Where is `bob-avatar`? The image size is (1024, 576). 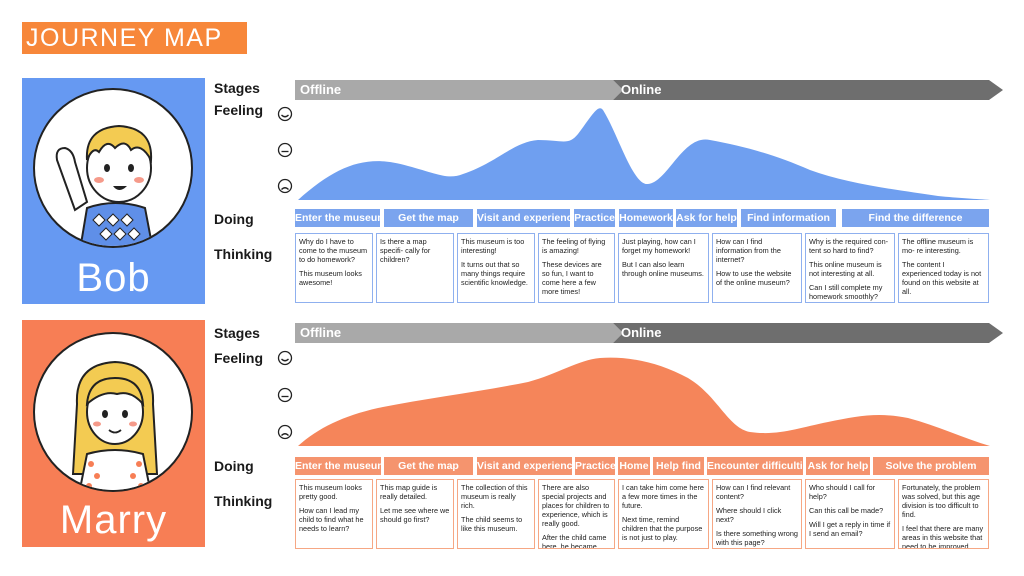 bob-avatar is located at coordinates (113, 168).